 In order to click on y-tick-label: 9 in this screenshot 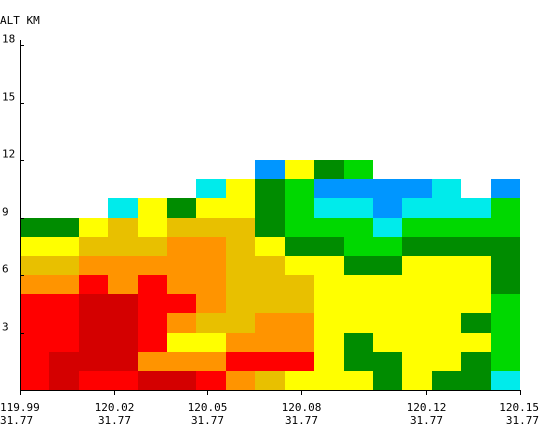, I will do `click(5, 212)`.